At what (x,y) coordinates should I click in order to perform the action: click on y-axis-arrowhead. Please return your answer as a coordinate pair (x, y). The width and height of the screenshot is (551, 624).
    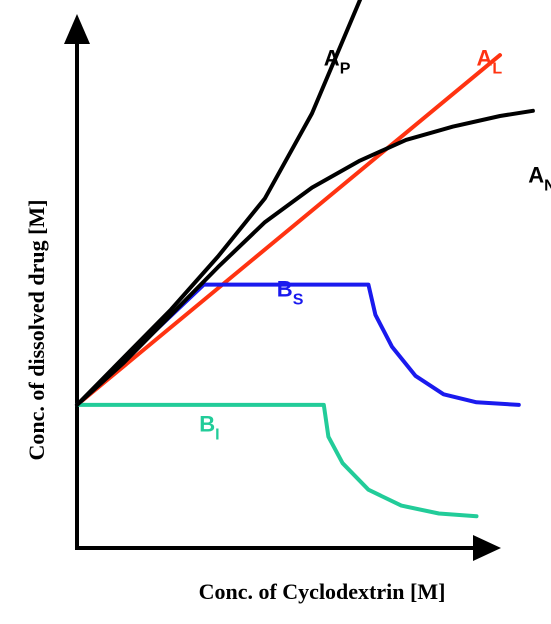
    Looking at the image, I should click on (77, 29).